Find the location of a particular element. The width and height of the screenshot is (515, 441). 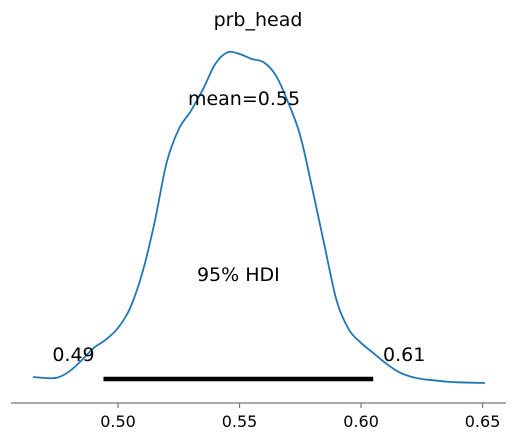

chart-title: prb_head is located at coordinates (258, 20).